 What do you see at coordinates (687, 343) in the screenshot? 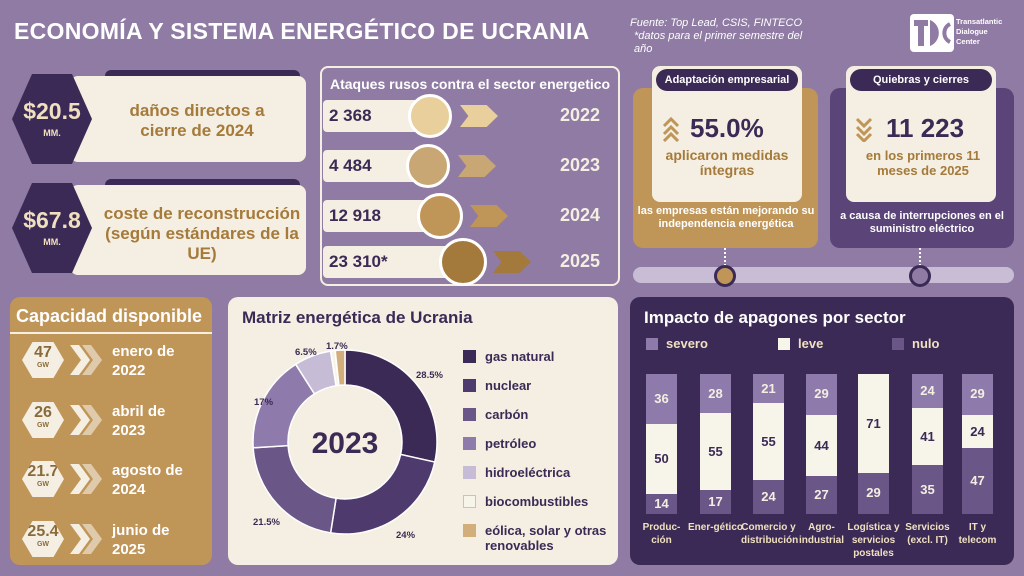
I see `legend-label: severo` at bounding box center [687, 343].